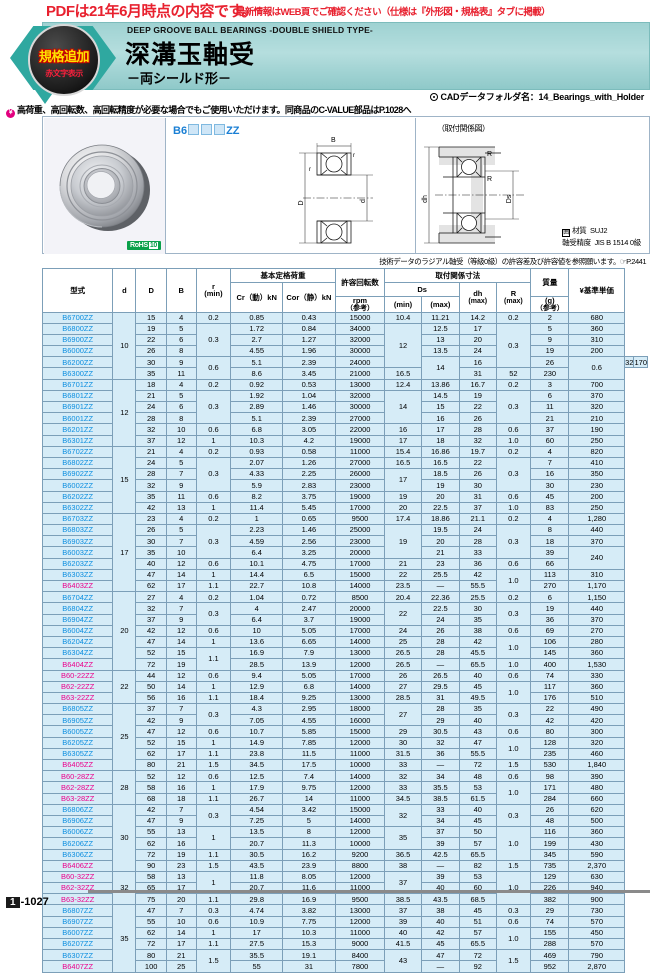 This screenshot has width=650, height=973. Describe the element at coordinates (309, 865) in the screenshot. I see `cell-static-load: 23.9` at that location.